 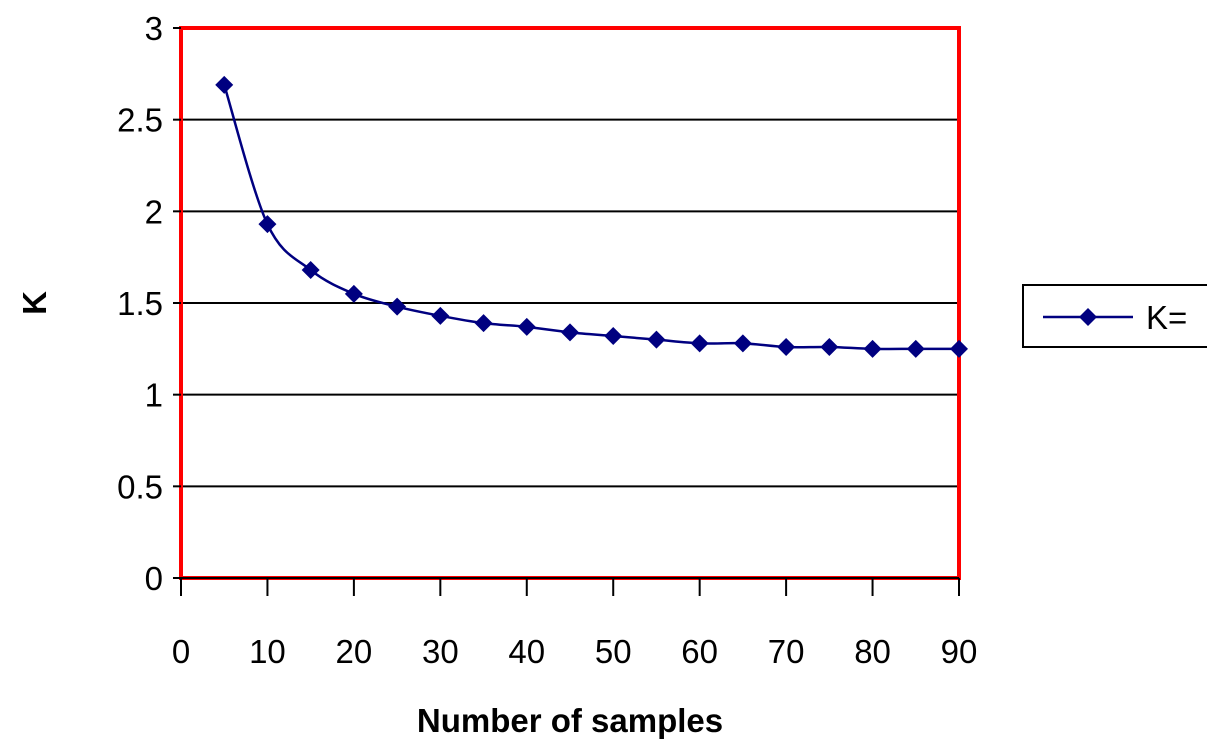 I want to click on x-tick-label-0: 0, so click(x=181, y=651).